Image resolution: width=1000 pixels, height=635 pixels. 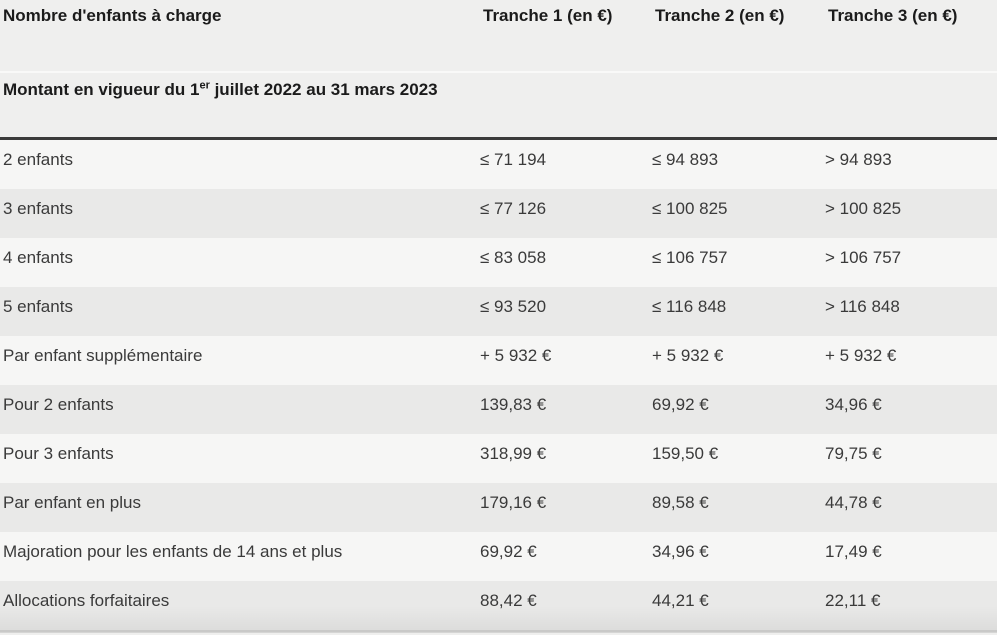 I want to click on cell-tranche-1: ≤ 93 520, so click(x=513, y=306).